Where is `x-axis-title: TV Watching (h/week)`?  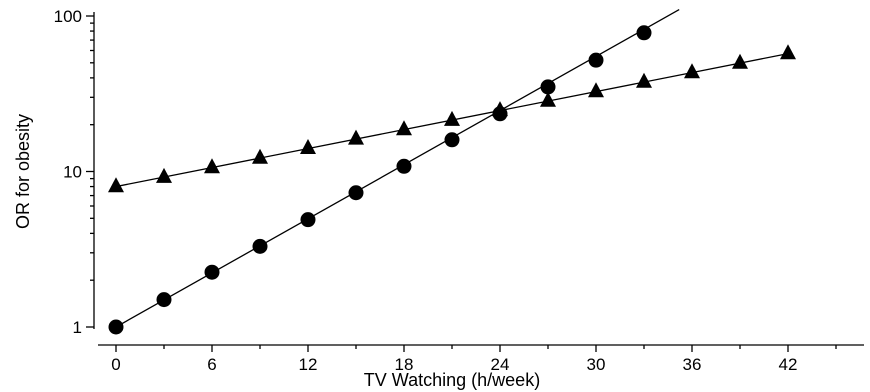 x-axis-title: TV Watching (h/week) is located at coordinates (452, 380).